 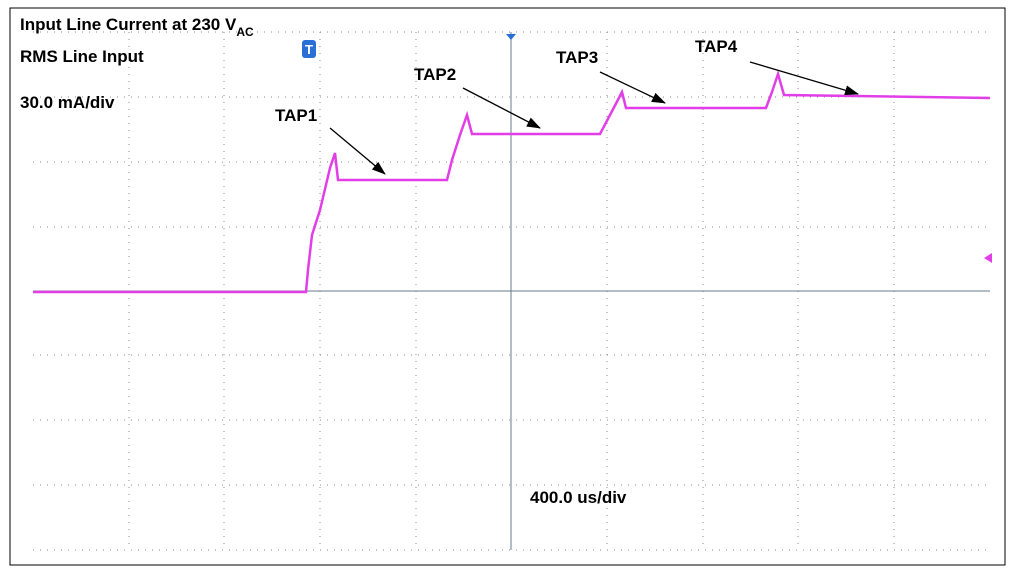 What do you see at coordinates (245, 32) in the screenshot?
I see `title-subscript: AC` at bounding box center [245, 32].